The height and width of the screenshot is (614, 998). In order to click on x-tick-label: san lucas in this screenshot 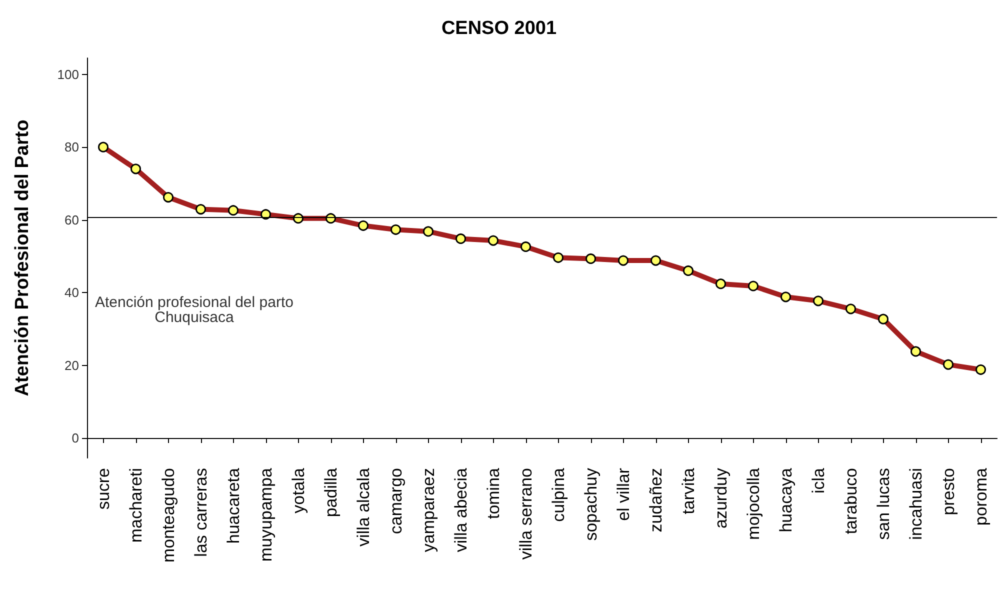, I will do `click(883, 504)`.